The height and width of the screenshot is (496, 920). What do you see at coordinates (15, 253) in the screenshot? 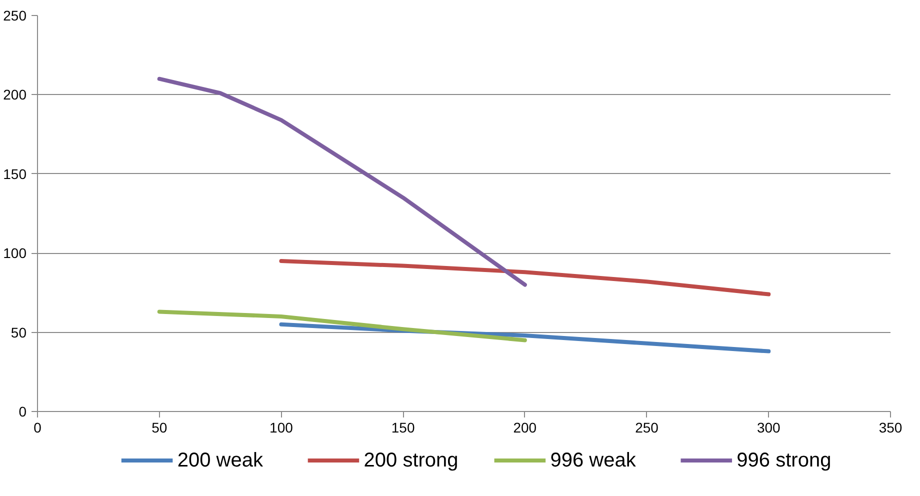
I see `y-tick-label: 100` at bounding box center [15, 253].